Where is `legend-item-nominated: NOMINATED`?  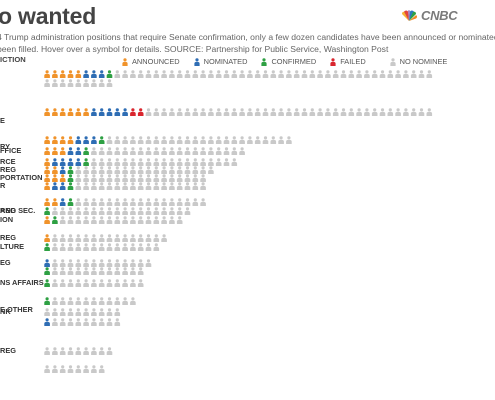
legend-item-nominated: NOMINATED is located at coordinates (220, 61).